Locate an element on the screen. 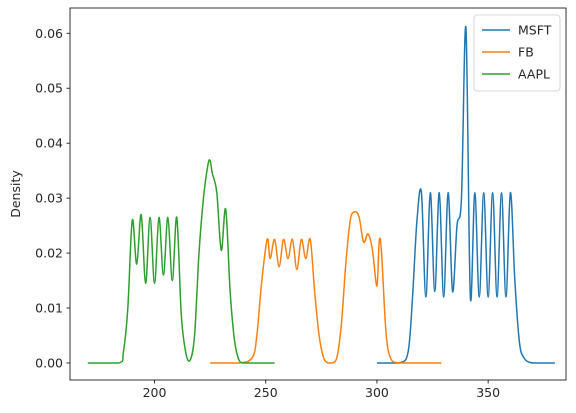  y-tick-label: 0.01 is located at coordinates (49, 308).